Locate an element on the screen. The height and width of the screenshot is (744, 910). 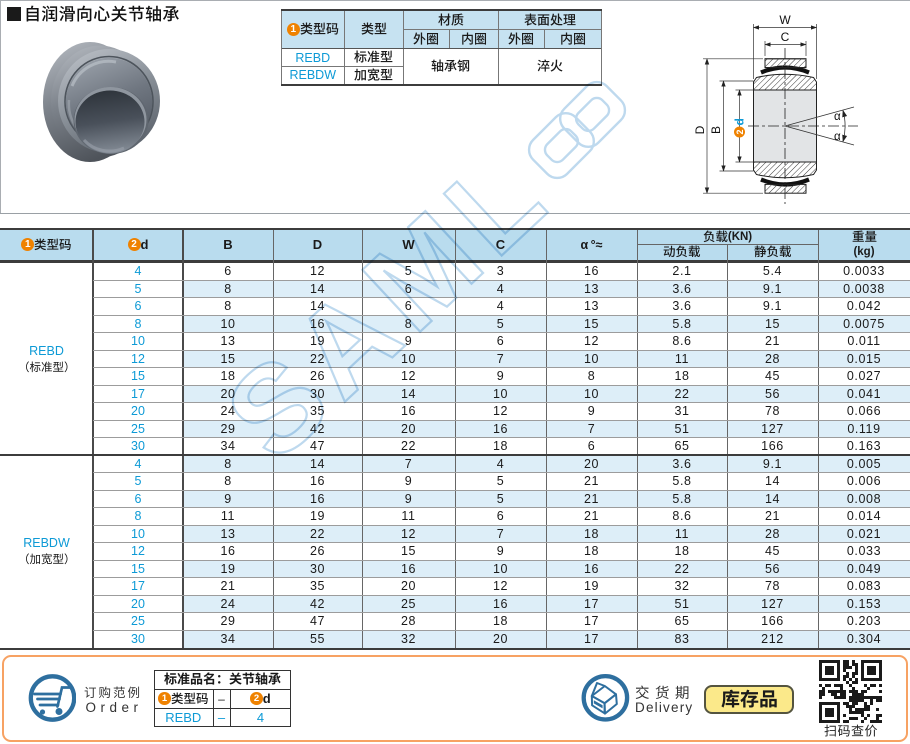
svg-text: C is located at coordinates (785, 37).